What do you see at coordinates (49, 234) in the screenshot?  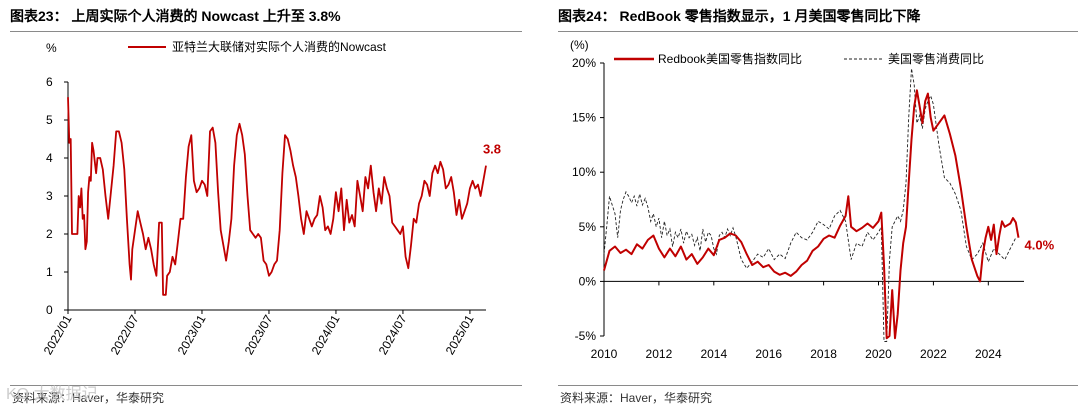 I see `y-tick-label: 2` at bounding box center [49, 234].